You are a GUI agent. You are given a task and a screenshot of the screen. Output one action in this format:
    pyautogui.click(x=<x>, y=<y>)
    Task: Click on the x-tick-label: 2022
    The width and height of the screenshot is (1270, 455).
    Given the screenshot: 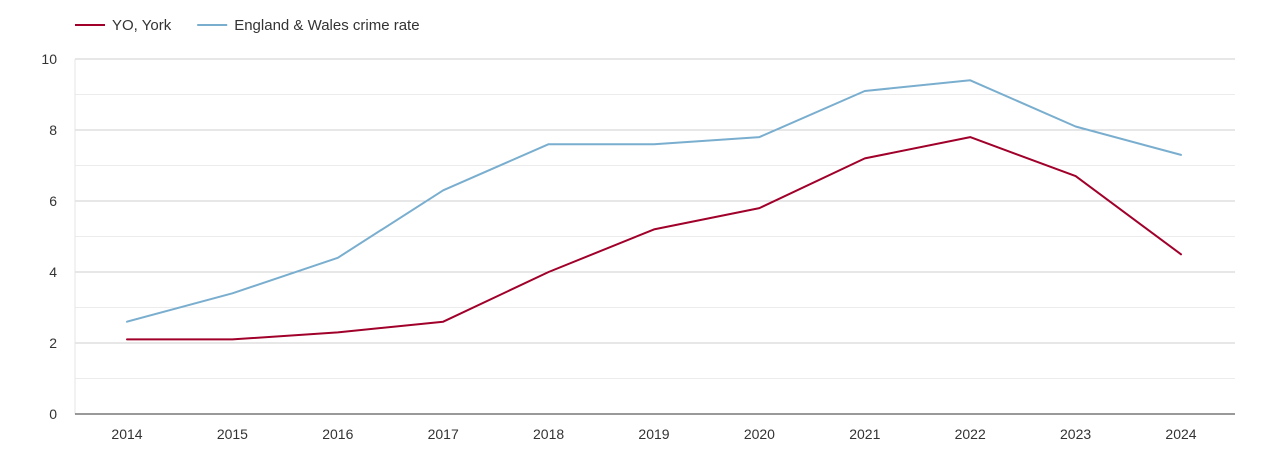 What is the action you would take?
    pyautogui.click(x=970, y=434)
    